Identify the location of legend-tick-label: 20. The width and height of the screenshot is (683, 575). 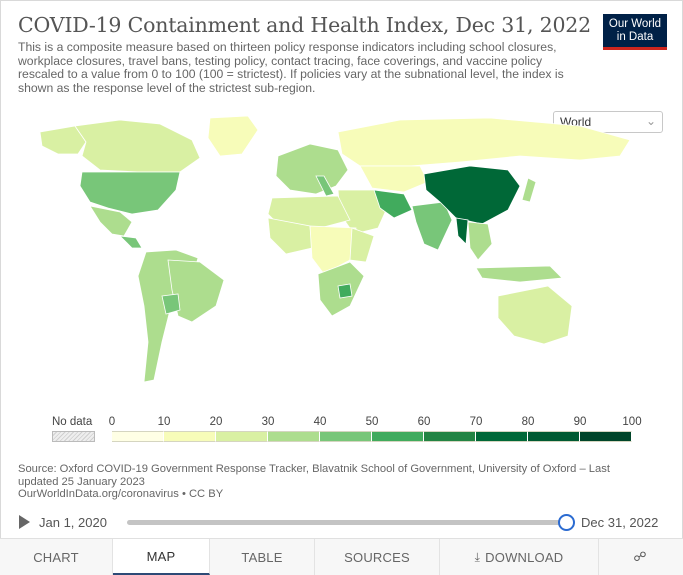
(216, 422).